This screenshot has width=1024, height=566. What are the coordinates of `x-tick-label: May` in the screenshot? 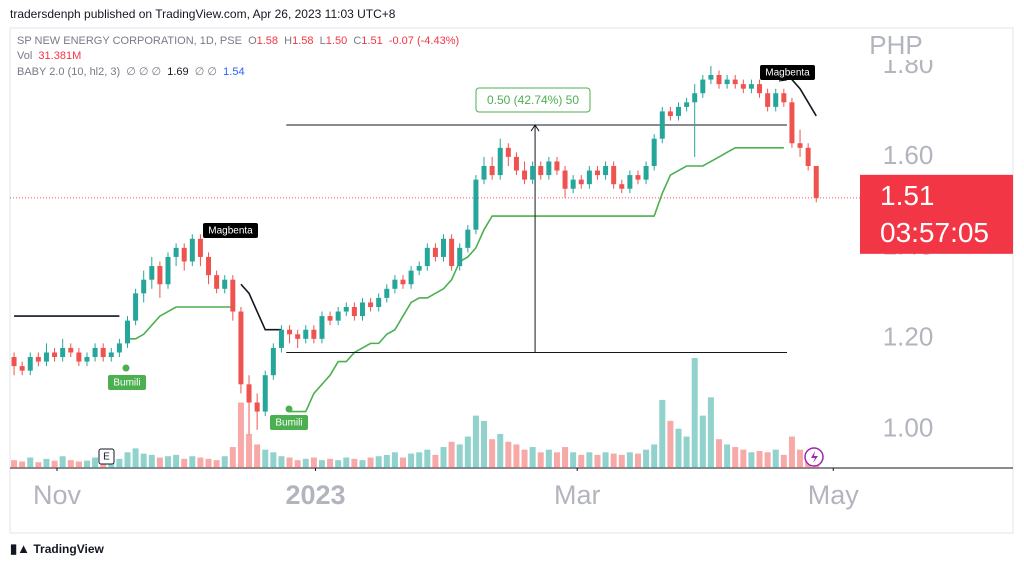 It's located at (834, 495).